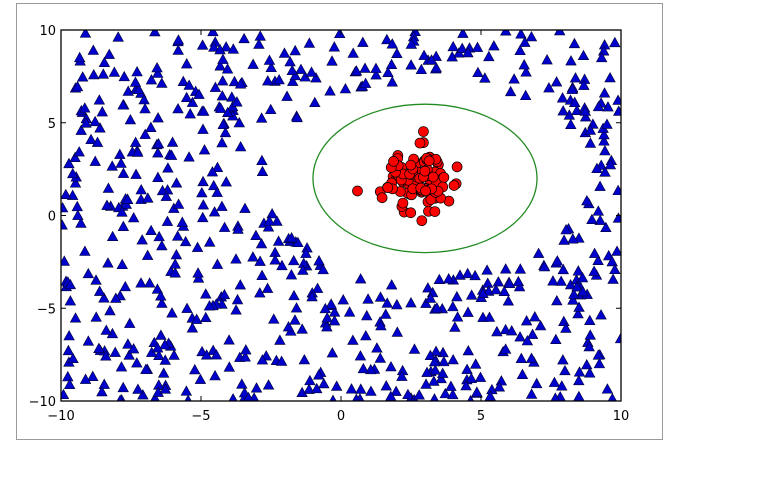 This screenshot has height=496, width=781. Describe the element at coordinates (382, 198) in the screenshot. I see `circle-point` at that location.